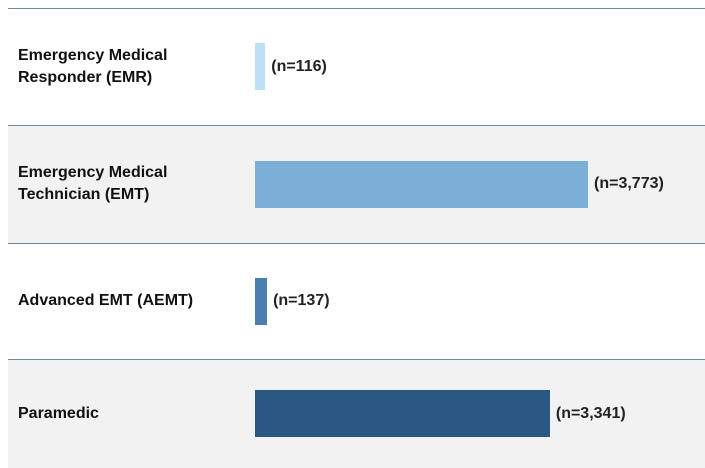 The height and width of the screenshot is (468, 705). Describe the element at coordinates (590, 413) in the screenshot. I see `value-label: (n=3,341)` at that location.